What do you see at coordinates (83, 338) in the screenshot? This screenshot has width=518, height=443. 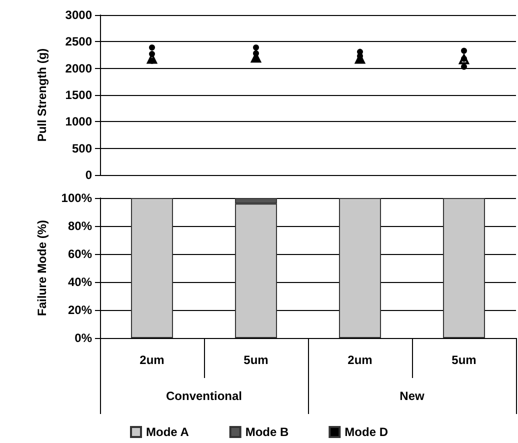 I see `y-tick-label: 0%` at bounding box center [83, 338].